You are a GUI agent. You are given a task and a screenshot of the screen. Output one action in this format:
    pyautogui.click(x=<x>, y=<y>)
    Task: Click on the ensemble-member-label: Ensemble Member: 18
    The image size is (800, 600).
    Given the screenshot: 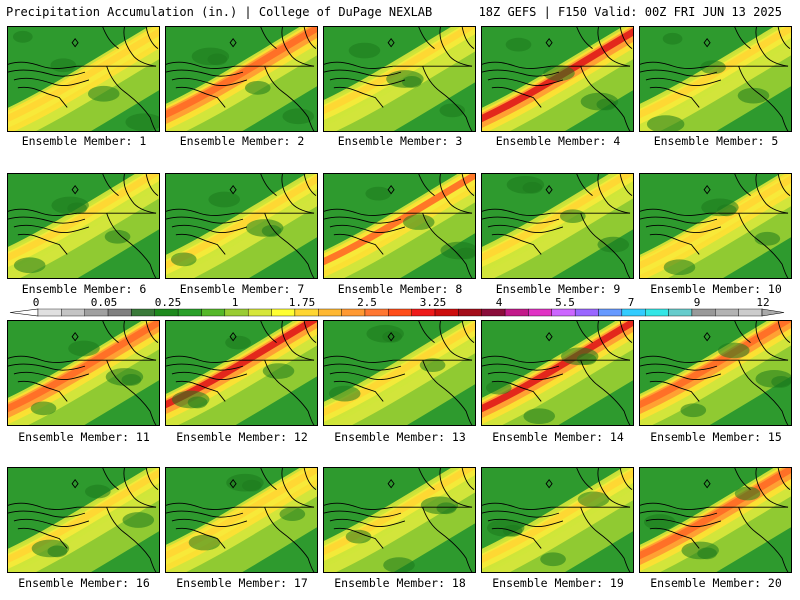 What is the action you would take?
    pyautogui.click(x=400, y=583)
    